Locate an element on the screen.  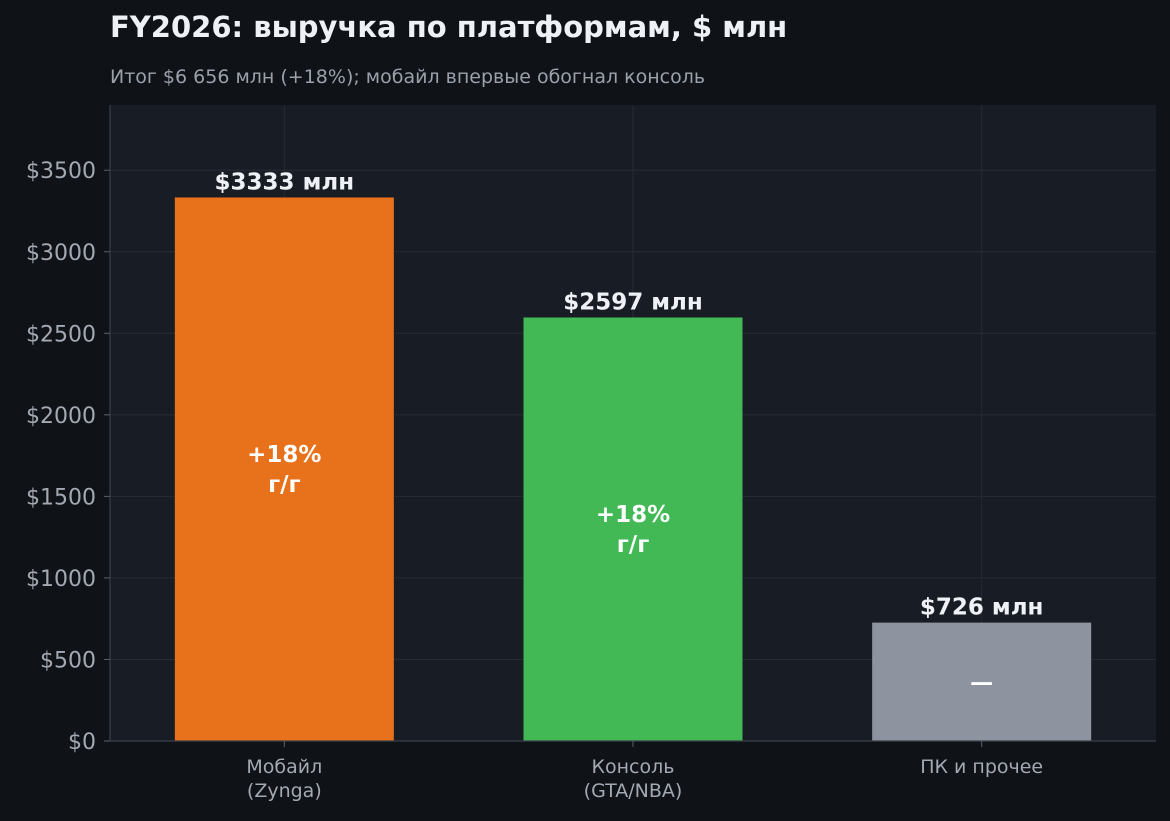
chart-title: FY2026: выручка по платформам, $ млн is located at coordinates (449, 27).